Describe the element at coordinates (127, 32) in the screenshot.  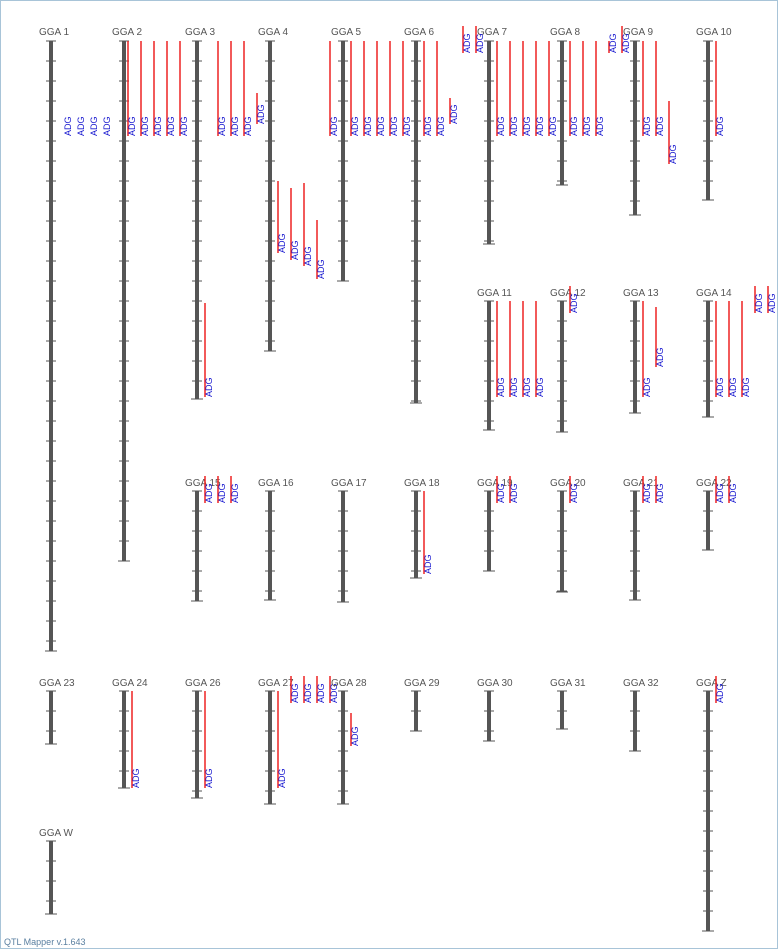
I see `chromosome-label: GGA 2` at that location.